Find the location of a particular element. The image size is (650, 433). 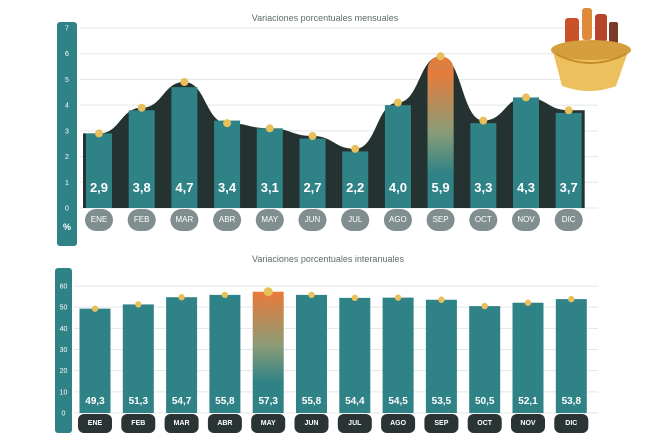

dot-may is located at coordinates (269, 128).